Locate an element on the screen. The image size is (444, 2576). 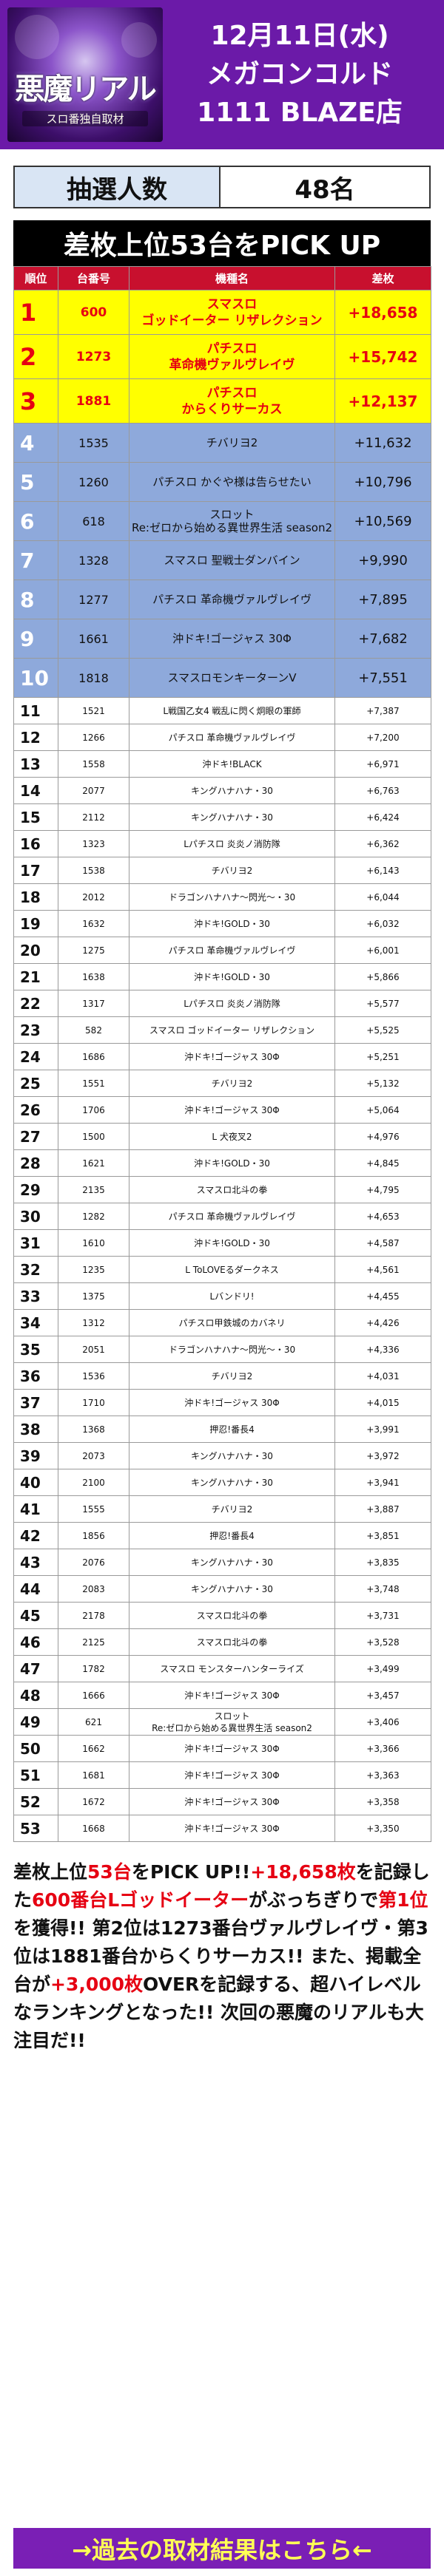
machine-number-cell: 1668 is located at coordinates (94, 1828).